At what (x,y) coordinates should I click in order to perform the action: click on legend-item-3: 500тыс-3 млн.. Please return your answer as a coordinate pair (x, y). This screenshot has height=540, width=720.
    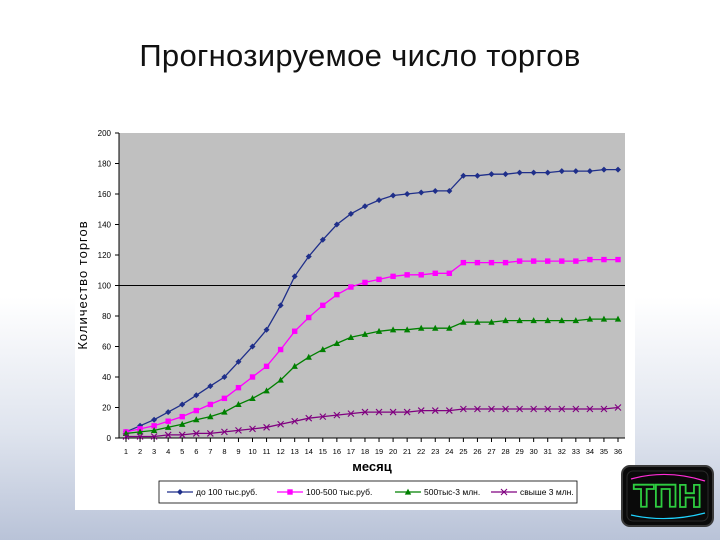
    Looking at the image, I should click on (437, 492).